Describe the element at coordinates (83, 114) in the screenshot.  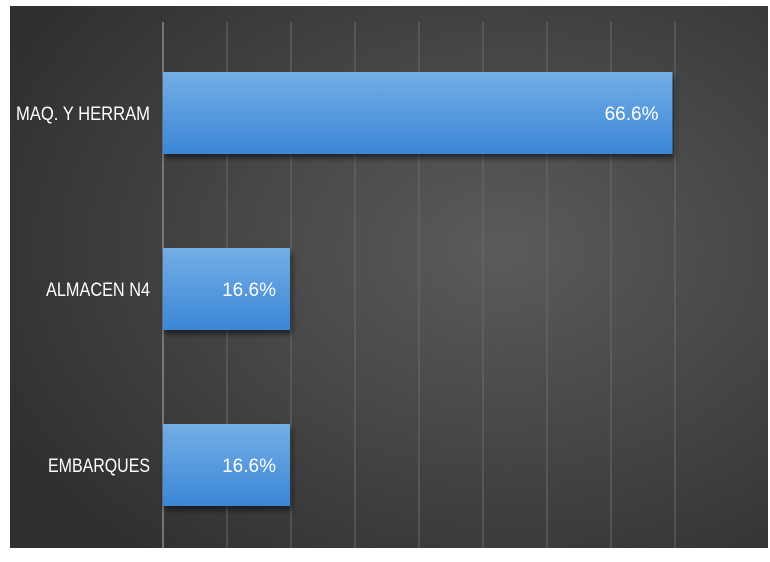
I see `category-label: MAQ. Y HERRAM` at that location.